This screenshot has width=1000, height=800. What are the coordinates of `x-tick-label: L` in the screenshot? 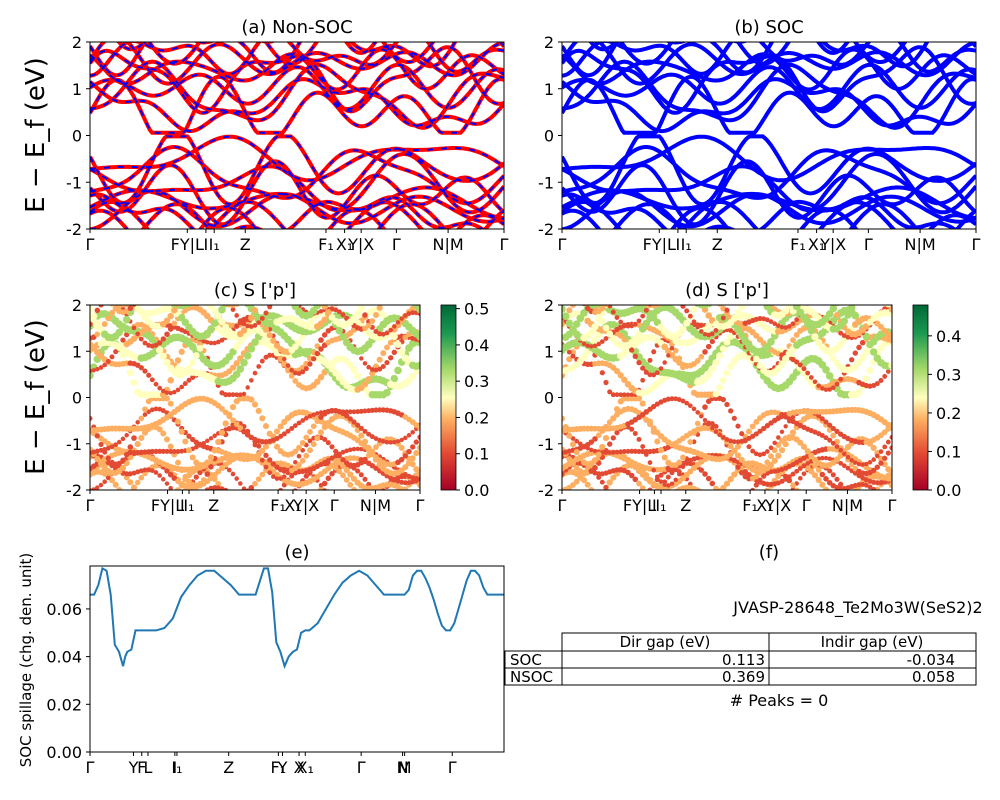 It's located at (147, 767).